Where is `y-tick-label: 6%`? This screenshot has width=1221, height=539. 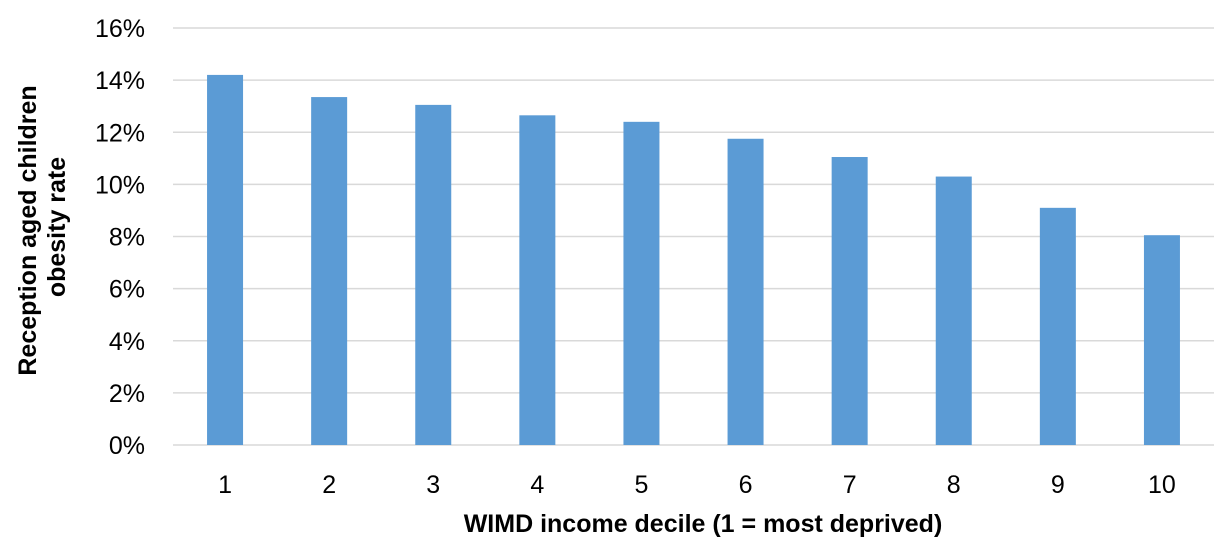 y-tick-label: 6% is located at coordinates (127, 290).